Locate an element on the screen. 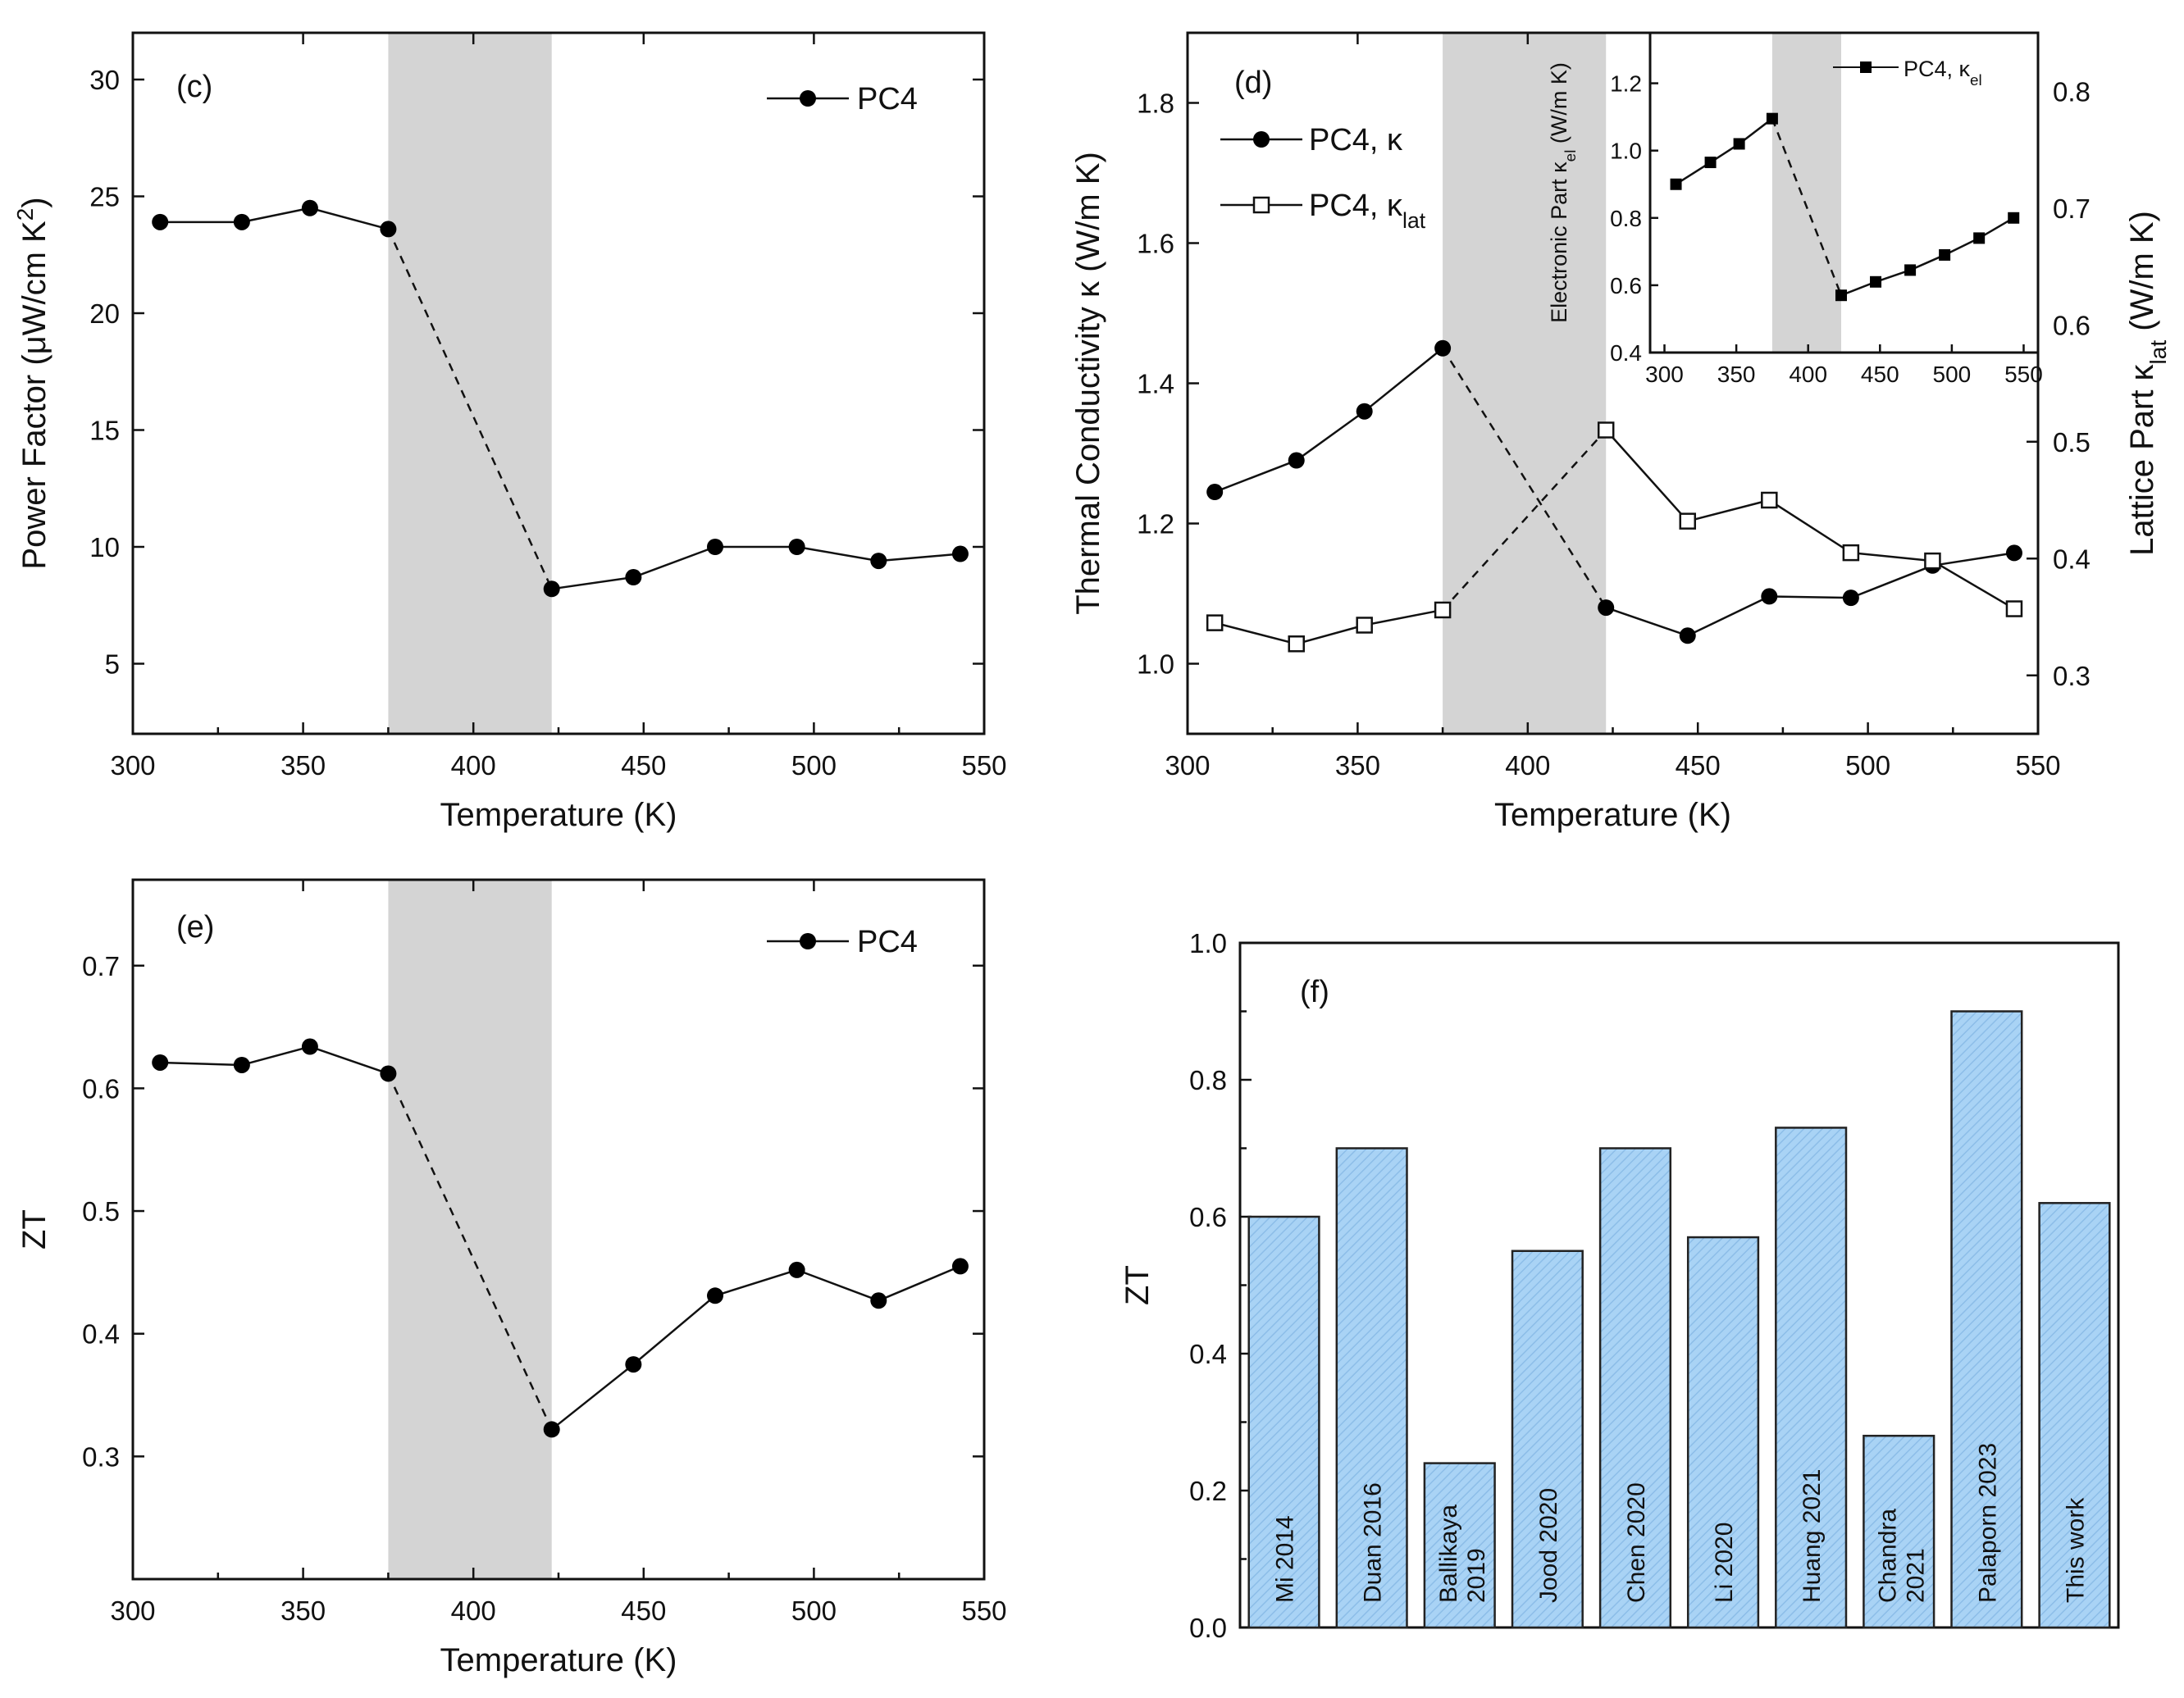 The height and width of the screenshot is (1698, 2184). bar-label-line: Jood 2020 is located at coordinates (1548, 1545).